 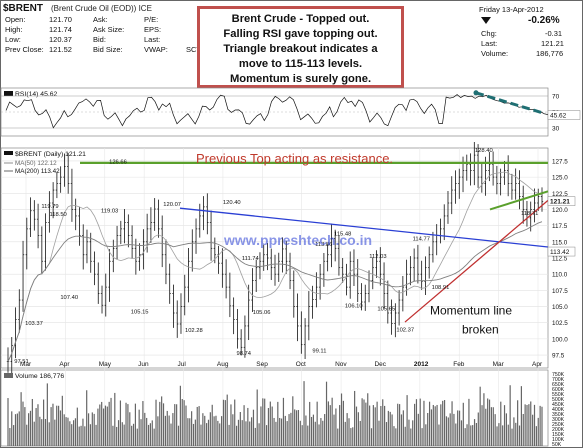 What do you see at coordinates (560, 161) in the screenshot?
I see `price-tick: 127.5` at bounding box center [560, 161].